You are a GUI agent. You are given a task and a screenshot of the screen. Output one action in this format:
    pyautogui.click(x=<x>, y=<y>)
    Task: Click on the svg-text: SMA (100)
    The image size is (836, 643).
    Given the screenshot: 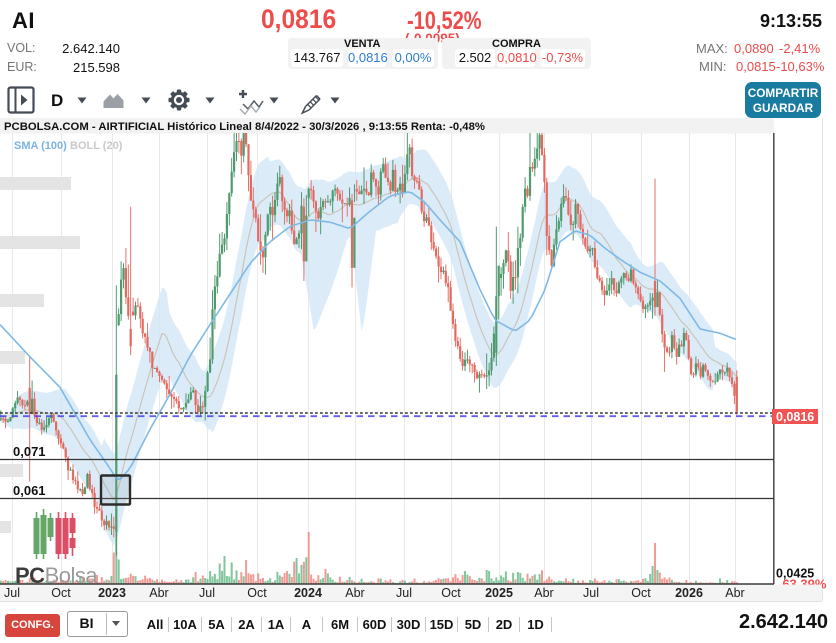 What is the action you would take?
    pyautogui.click(x=40, y=146)
    